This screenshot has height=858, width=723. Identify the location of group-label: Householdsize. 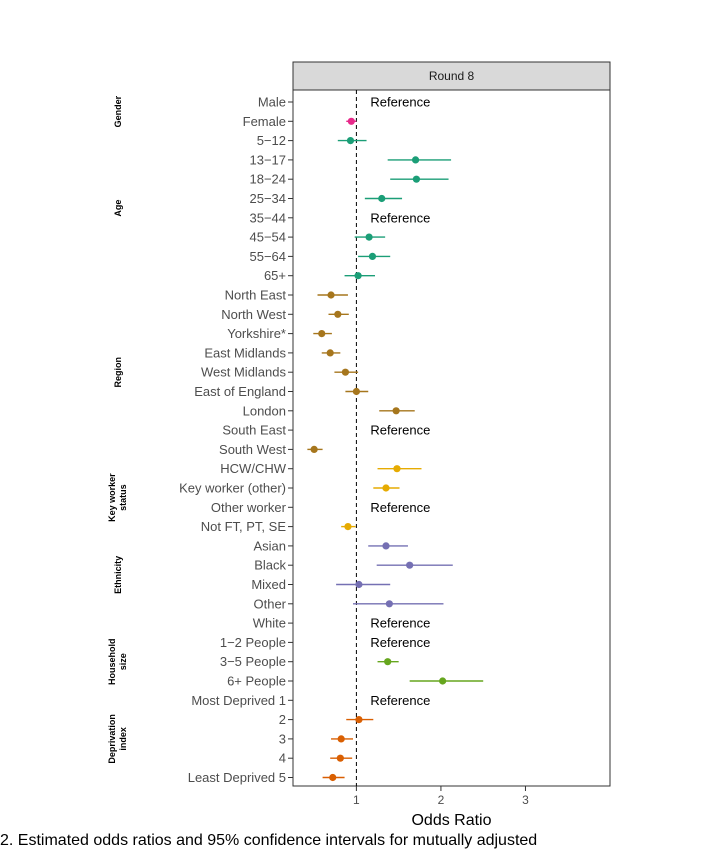
(117, 661).